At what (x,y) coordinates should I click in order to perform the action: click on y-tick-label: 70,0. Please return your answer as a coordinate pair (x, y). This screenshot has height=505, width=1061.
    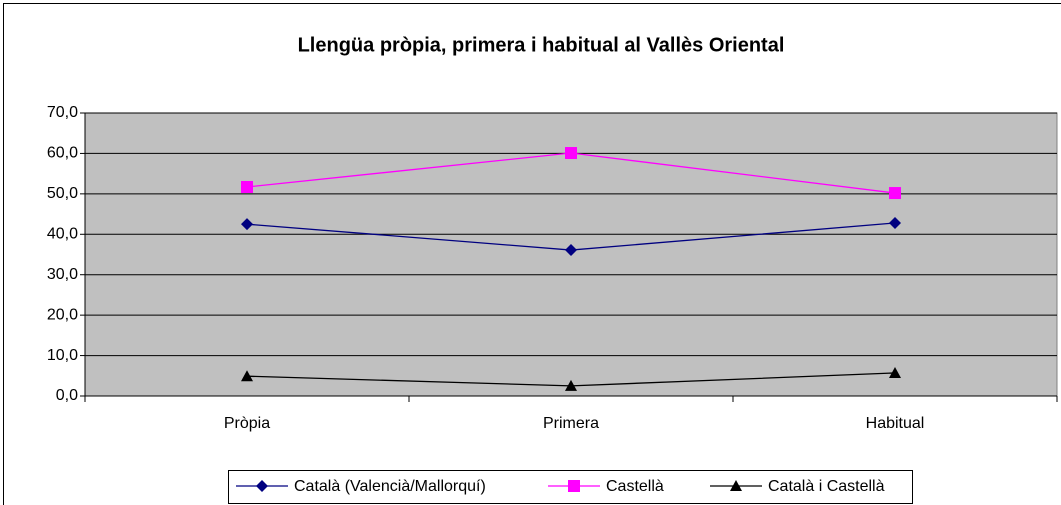
    Looking at the image, I should click on (62, 112).